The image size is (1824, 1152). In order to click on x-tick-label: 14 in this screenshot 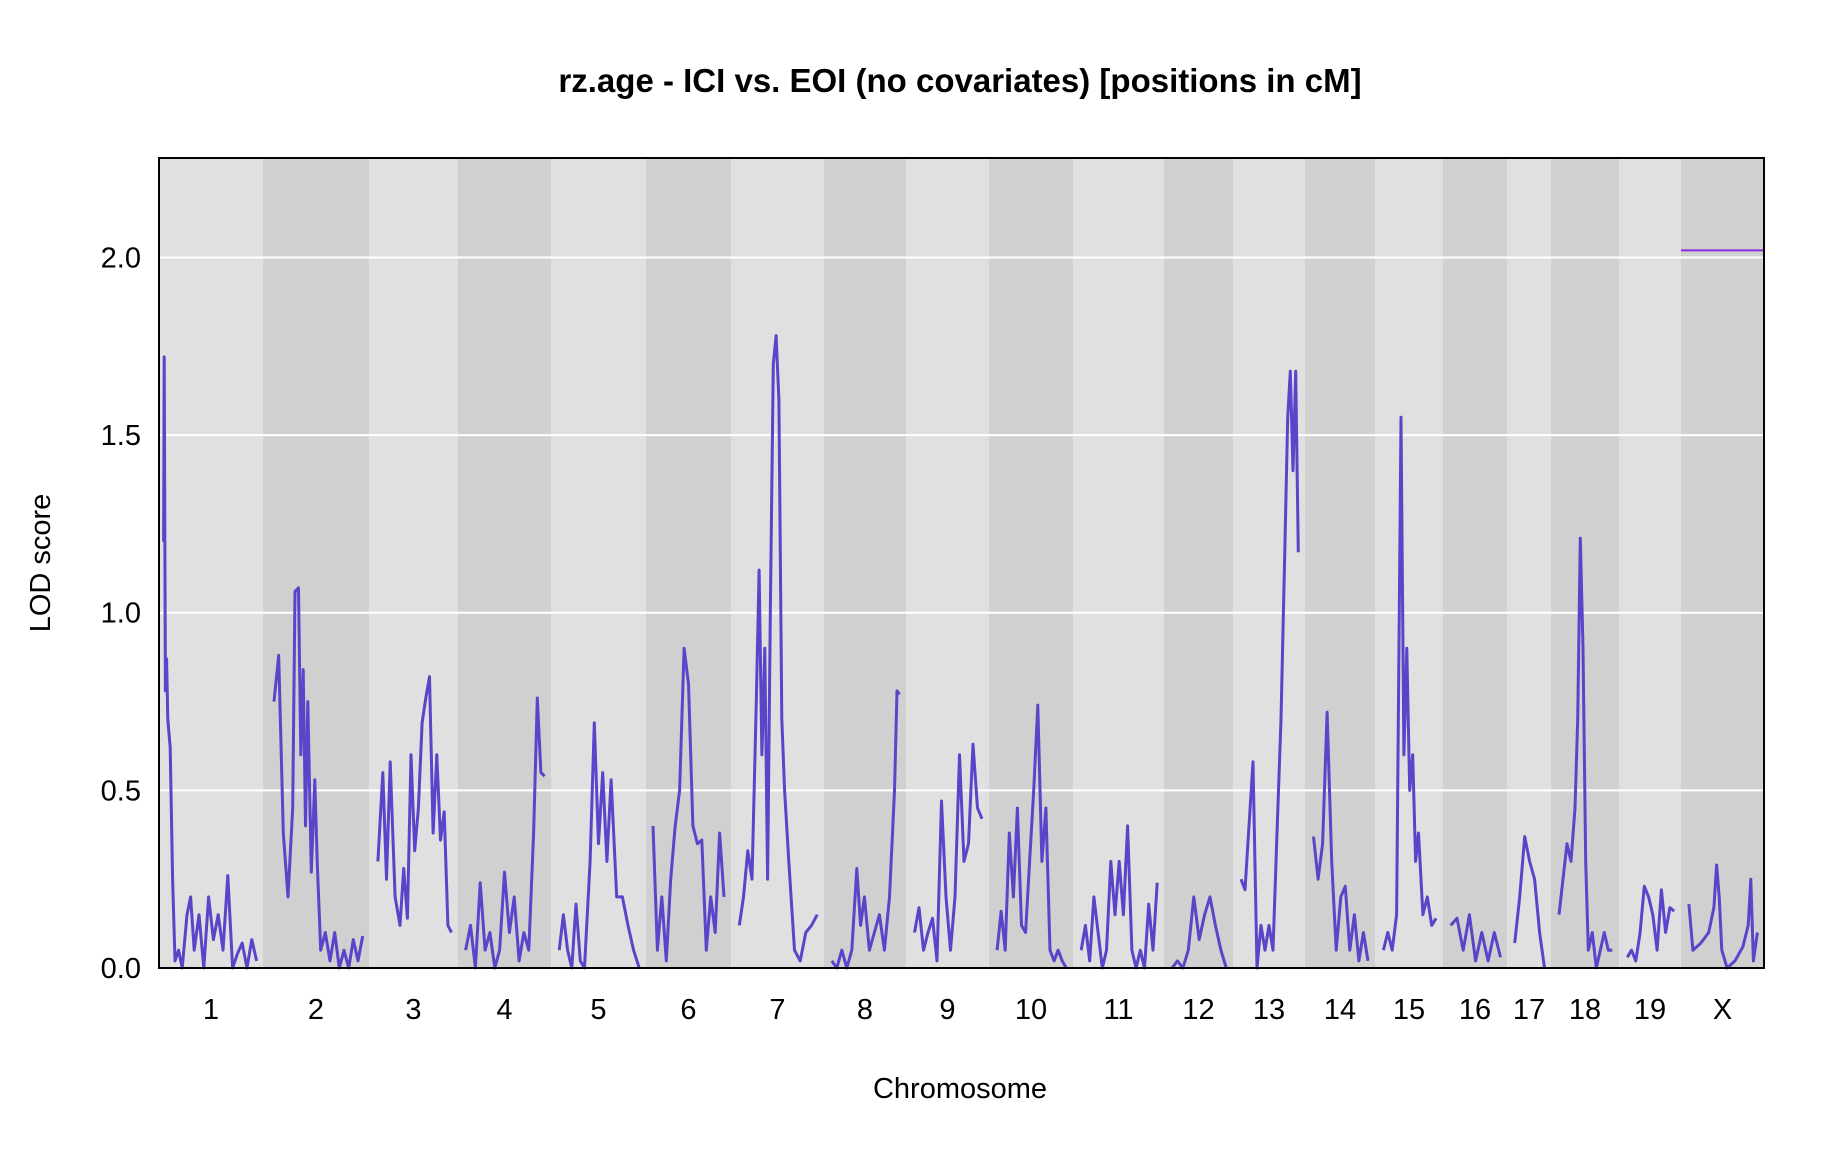, I will do `click(1340, 1010)`.